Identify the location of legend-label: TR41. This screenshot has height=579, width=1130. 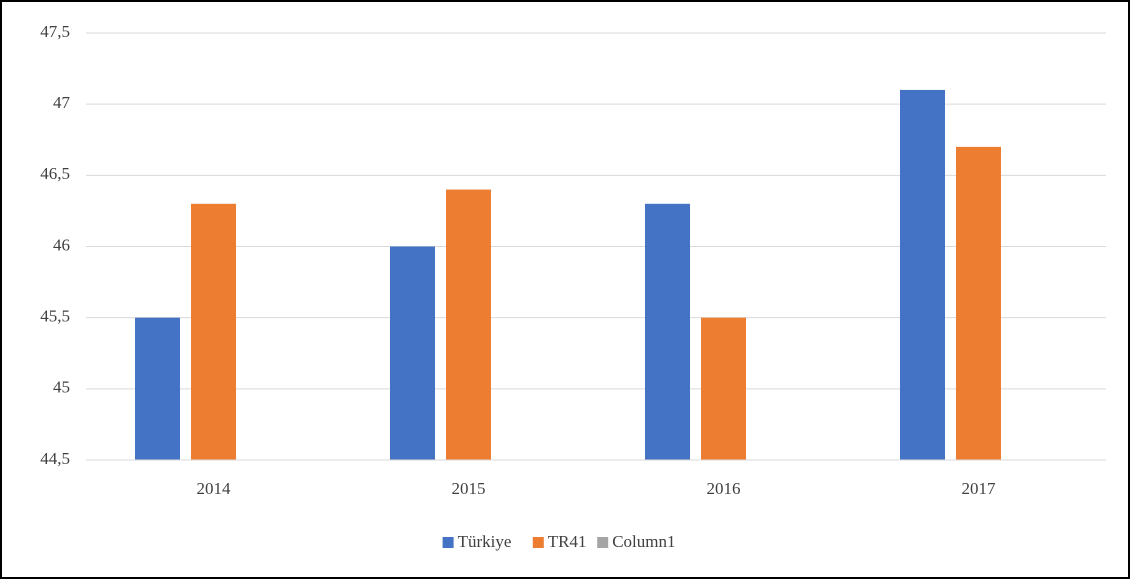
(567, 541).